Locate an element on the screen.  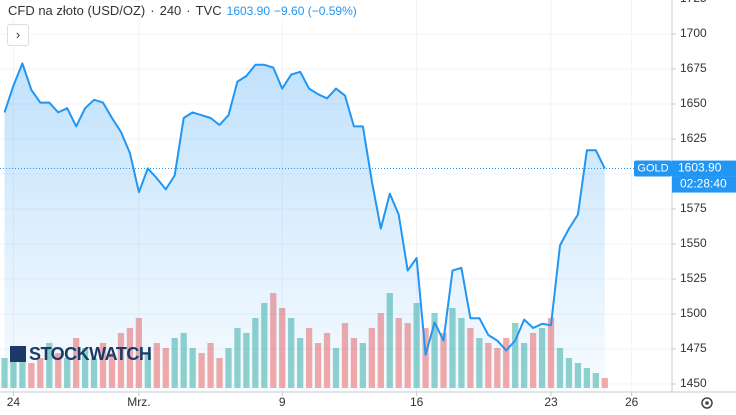
y-tick-label: 1725 is located at coordinates (693, 2).